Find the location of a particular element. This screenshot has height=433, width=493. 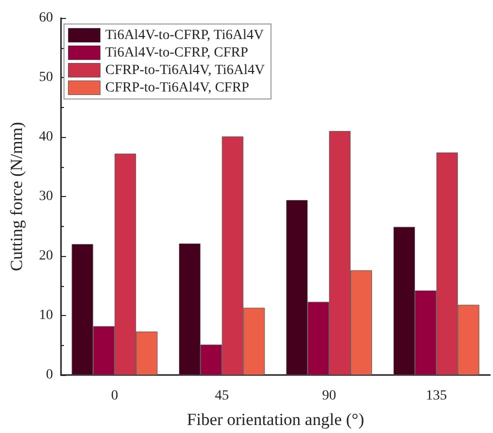

y-tick-label: 20 is located at coordinates (46, 256).